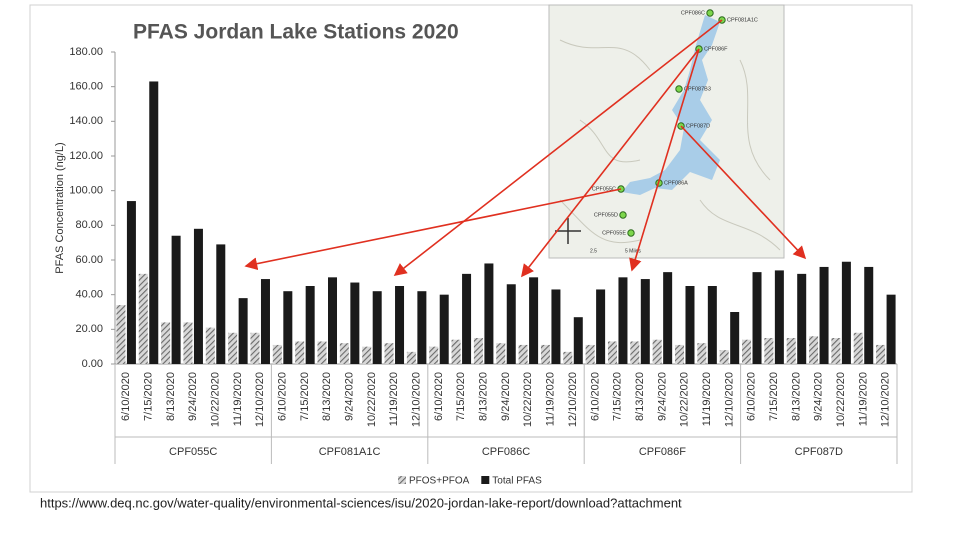  What do you see at coordinates (693, 13) in the screenshot?
I see `station-label: CPF086C` at bounding box center [693, 13].